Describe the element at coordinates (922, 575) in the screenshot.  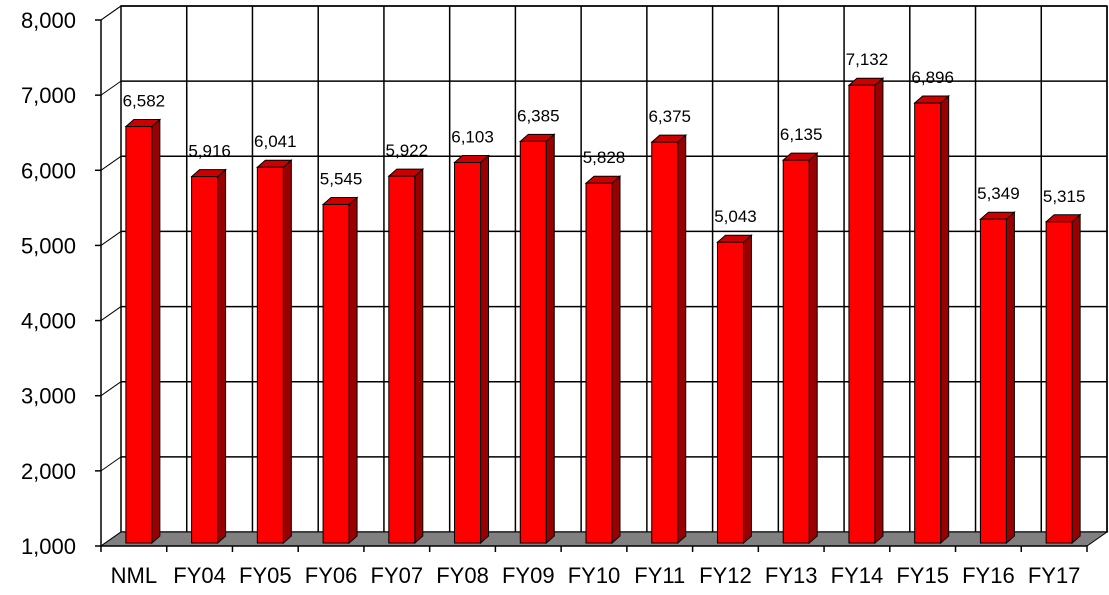
I see `x-tick-label: FY15` at that location.